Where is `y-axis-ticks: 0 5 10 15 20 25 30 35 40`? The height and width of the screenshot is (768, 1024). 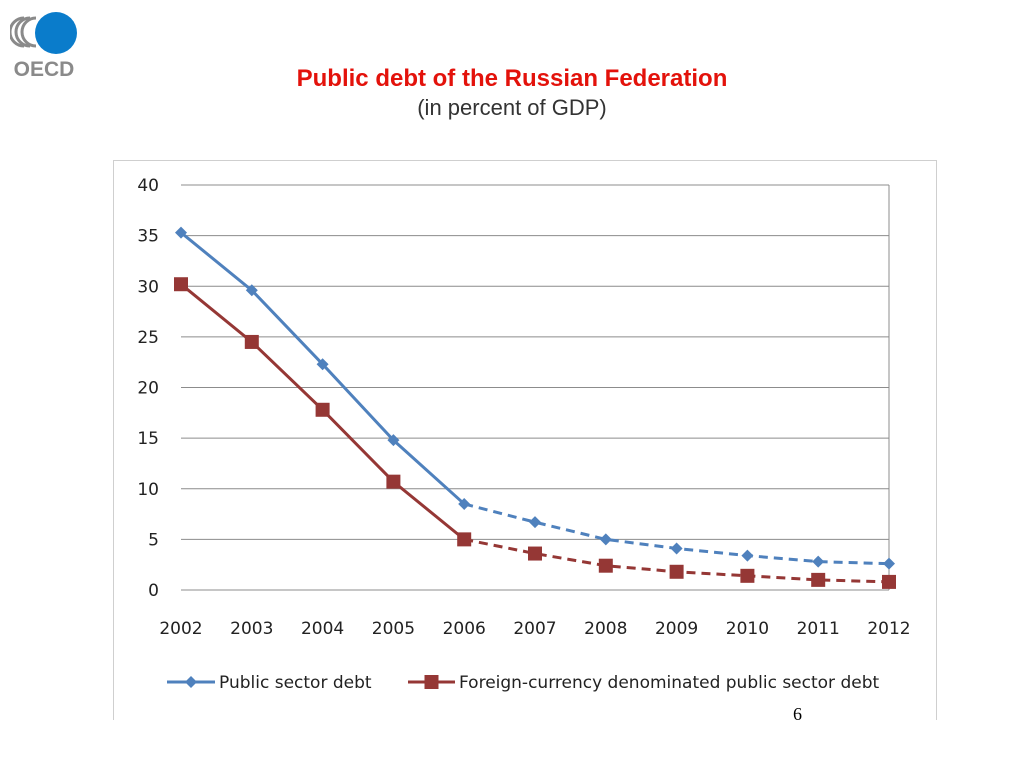 y-axis-ticks: 0 5 10 15 20 25 30 35 40 is located at coordinates (148, 388).